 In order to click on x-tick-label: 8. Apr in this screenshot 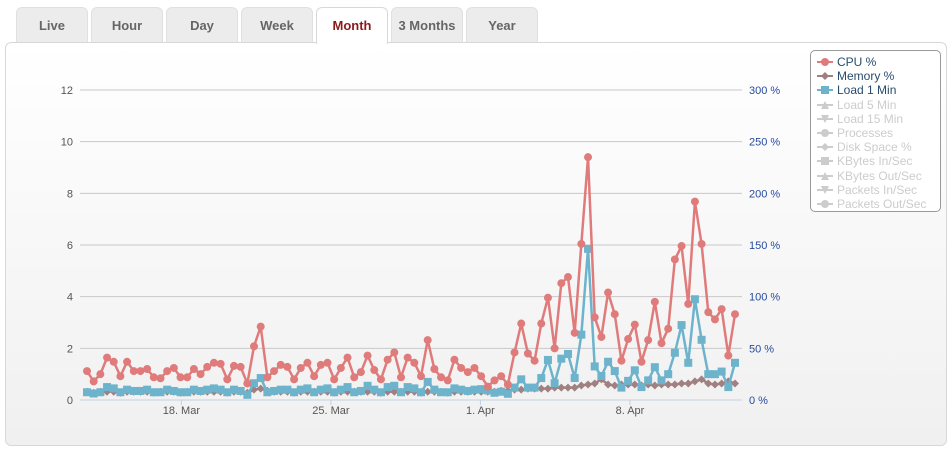, I will do `click(630, 411)`.